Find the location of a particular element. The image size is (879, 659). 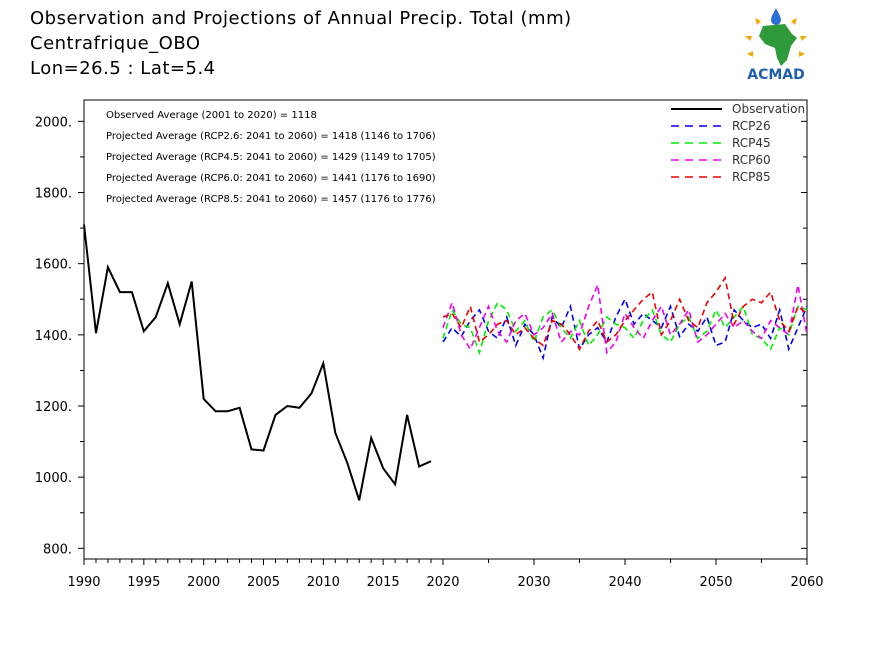

series-rcp45-line is located at coordinates (625, 328).